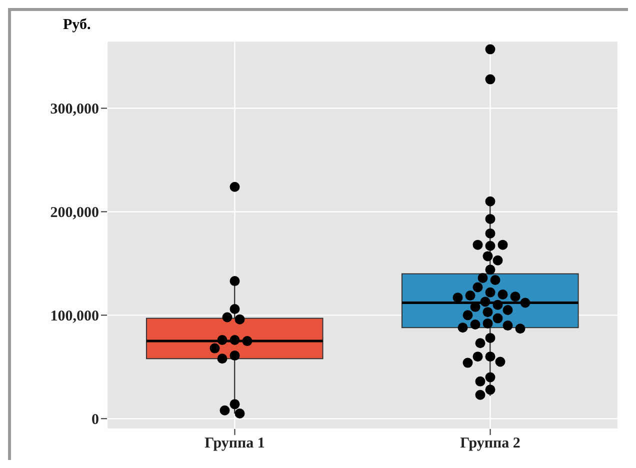 The width and height of the screenshot is (636, 468). What do you see at coordinates (95, 420) in the screenshot?
I see `y-tick-label: 0` at bounding box center [95, 420].